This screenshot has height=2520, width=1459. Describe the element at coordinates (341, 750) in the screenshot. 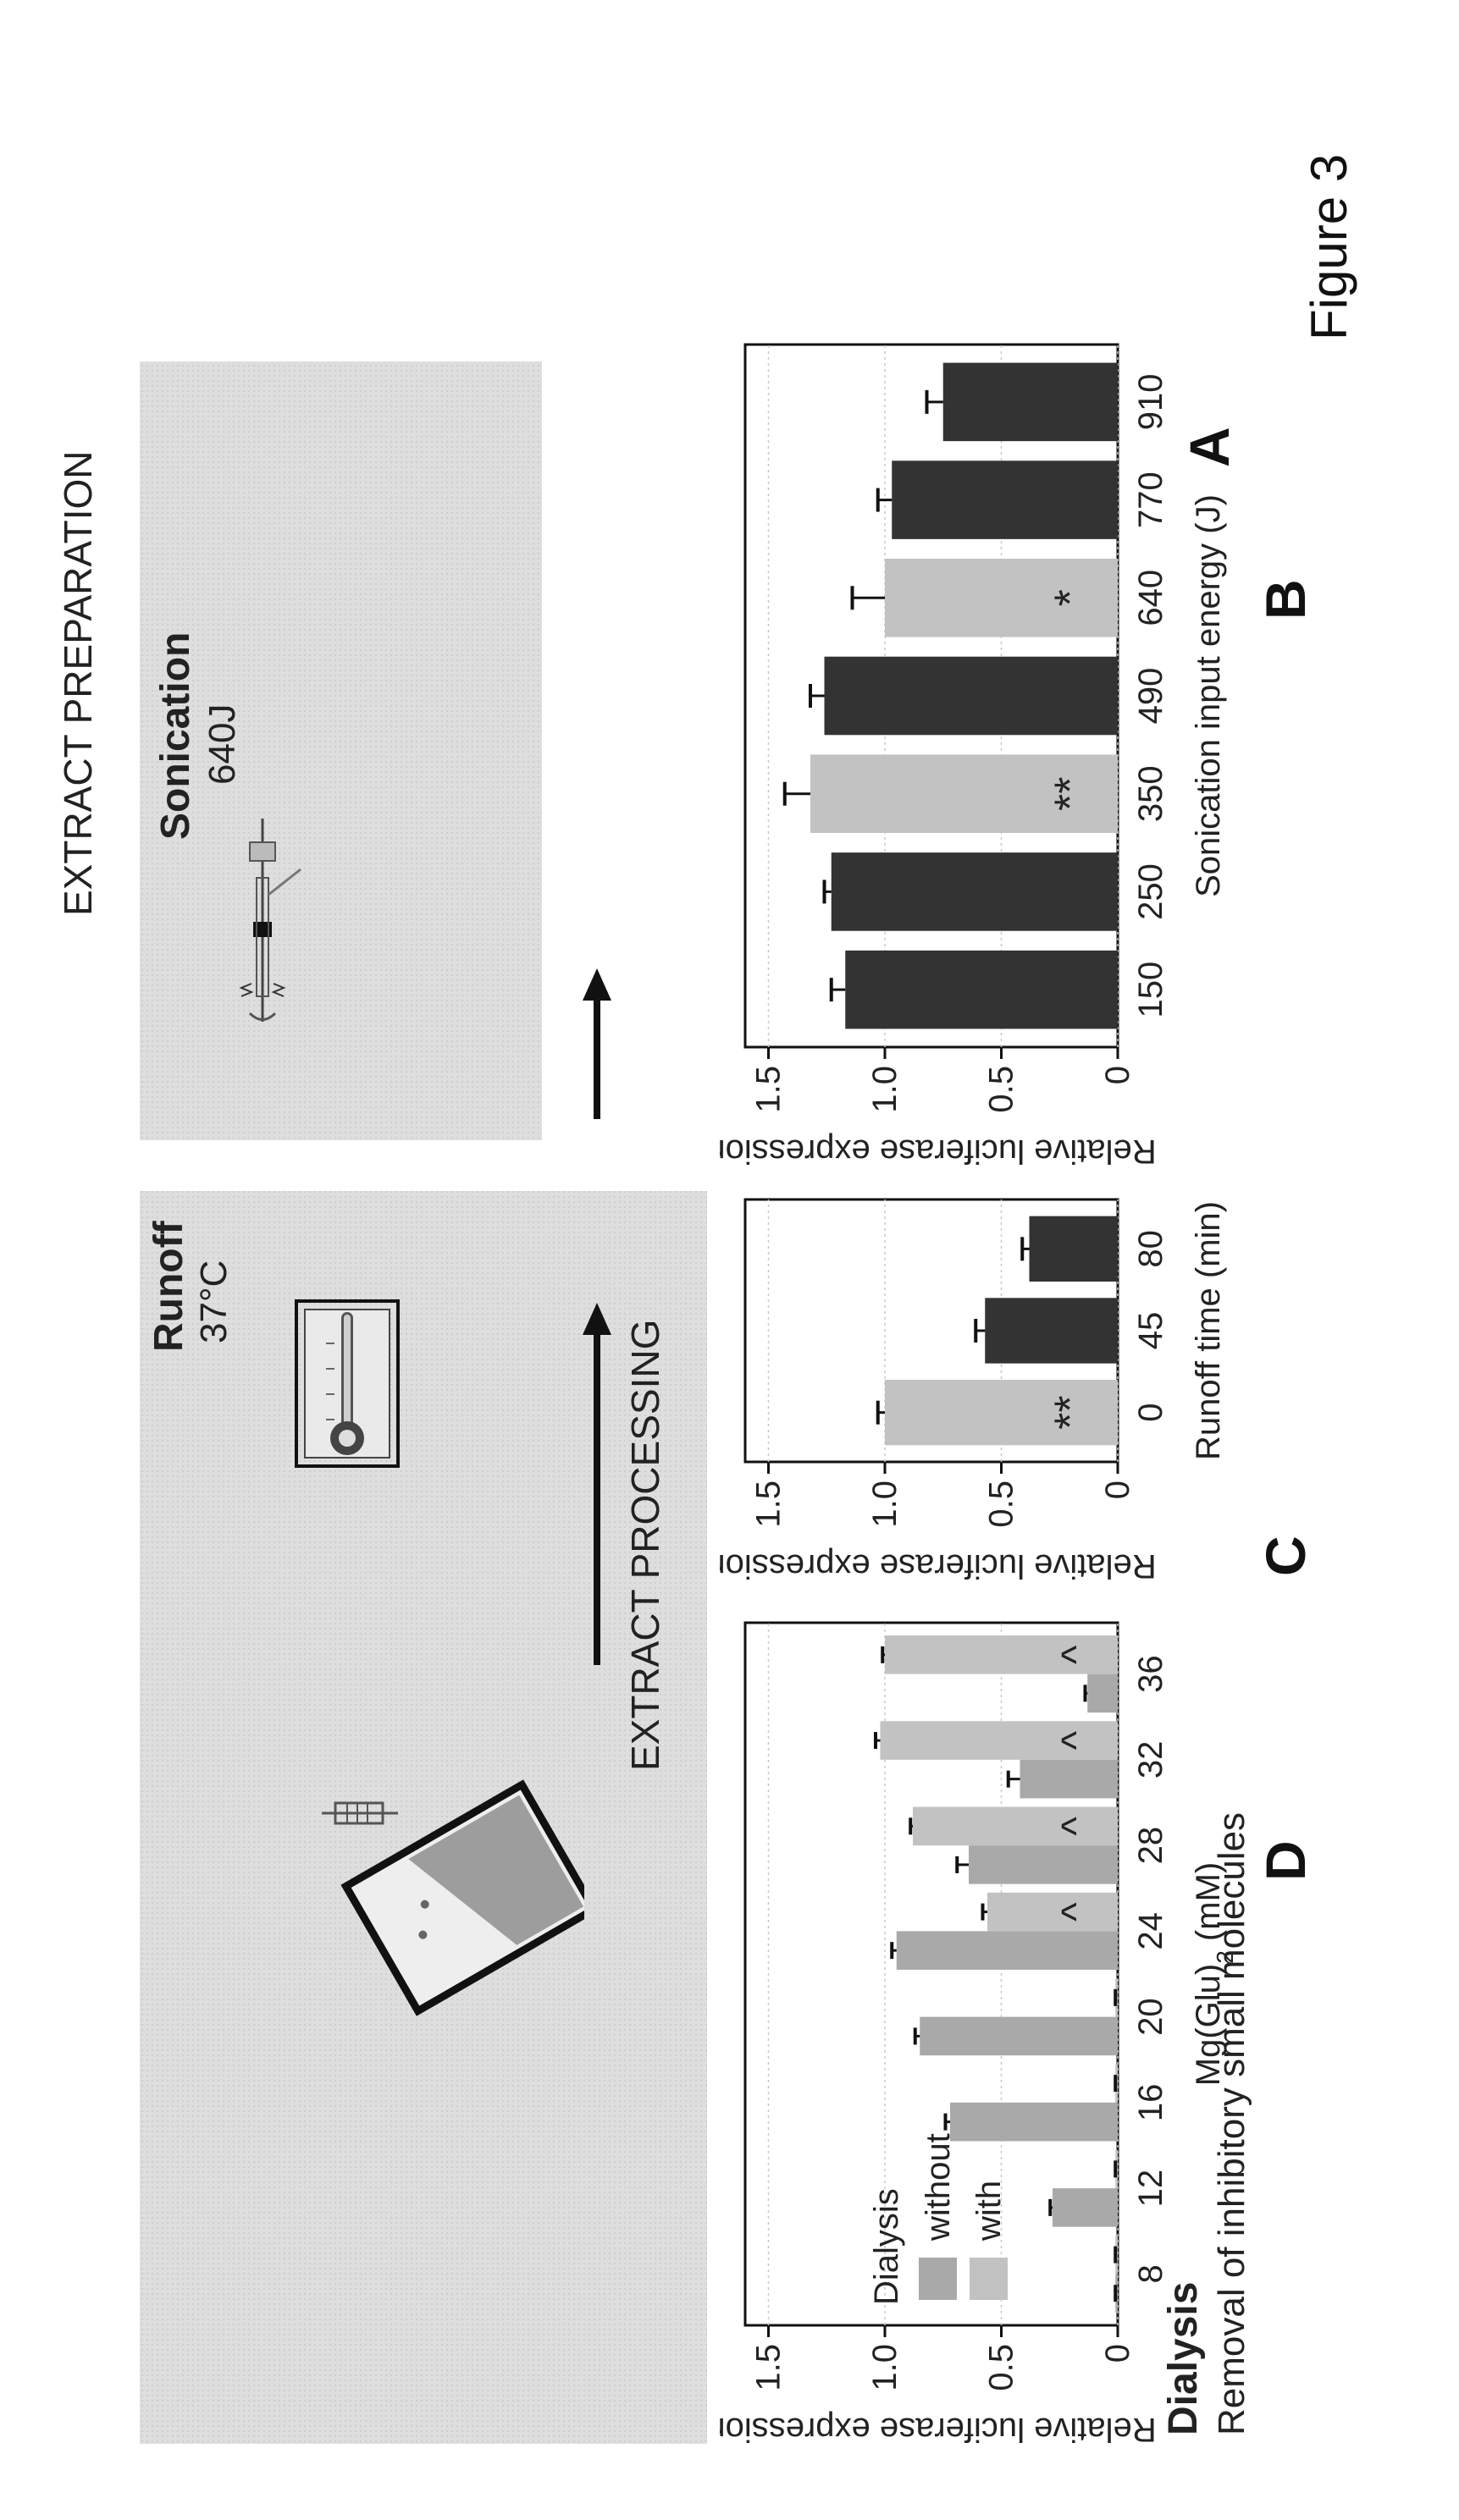

I see `extract-preparation-box` at that location.